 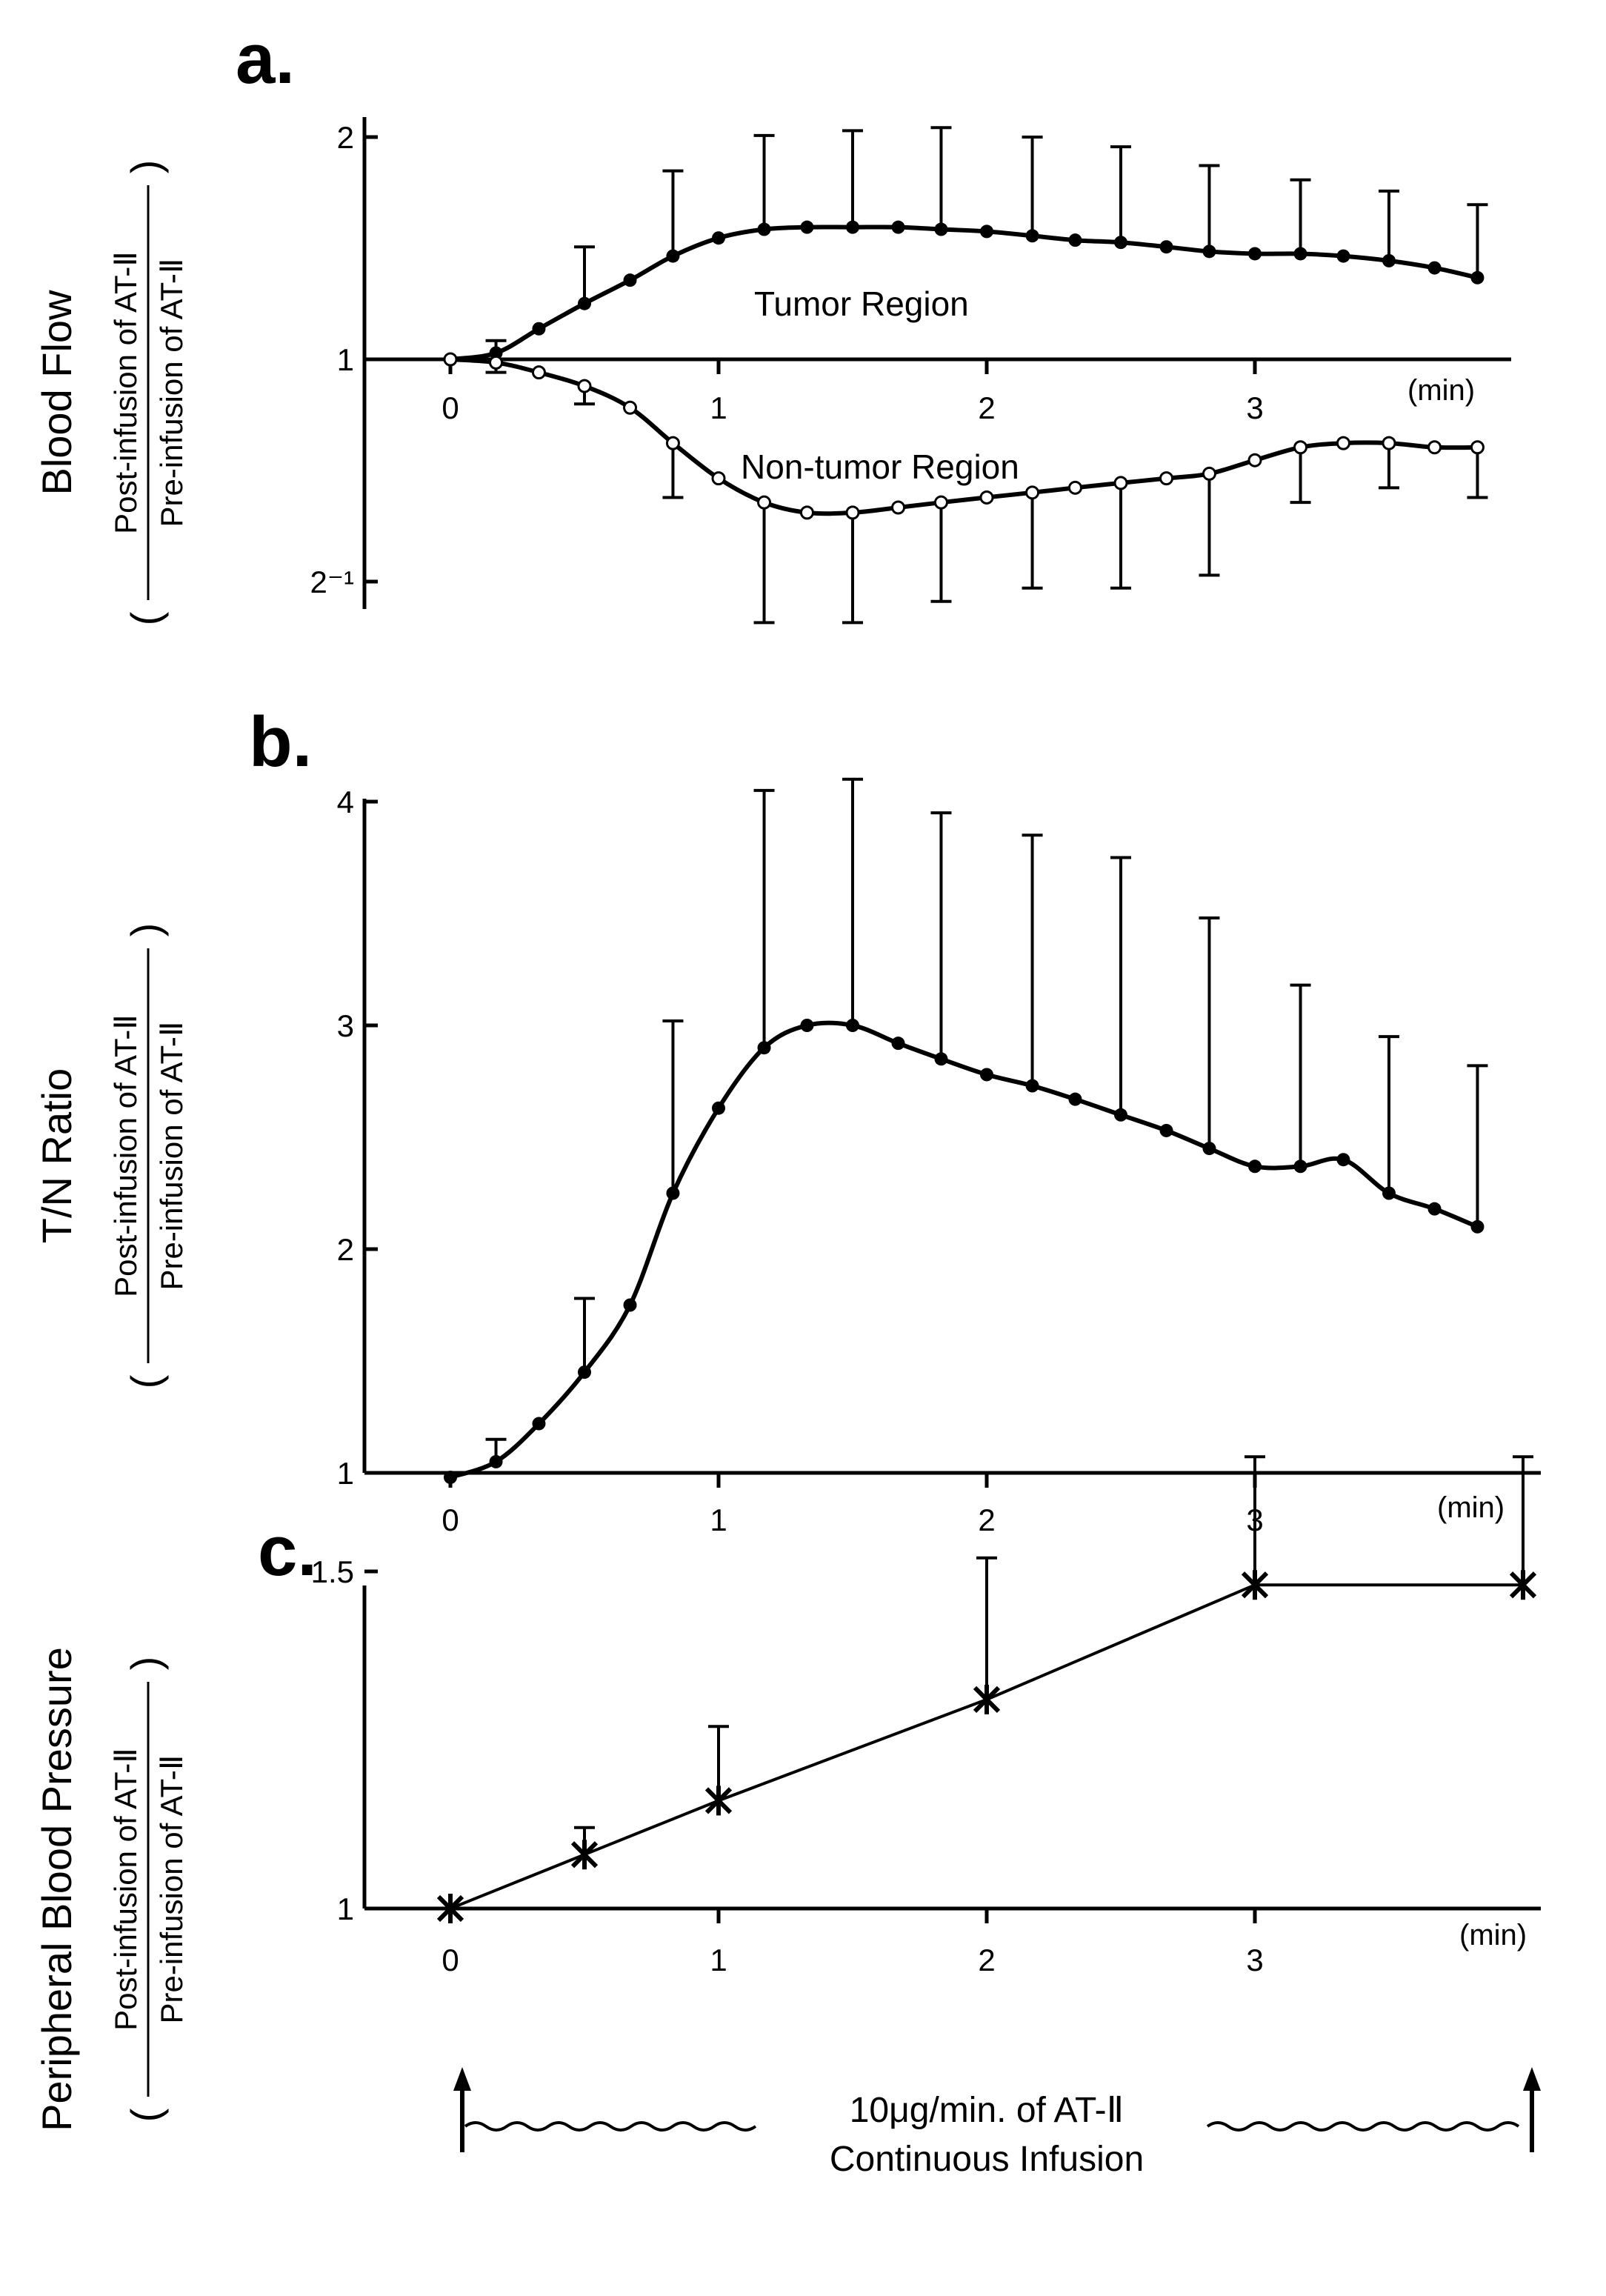 What do you see at coordinates (332, 1571) in the screenshot?
I see `panel-c-ytick-label: 1.5` at bounding box center [332, 1571].